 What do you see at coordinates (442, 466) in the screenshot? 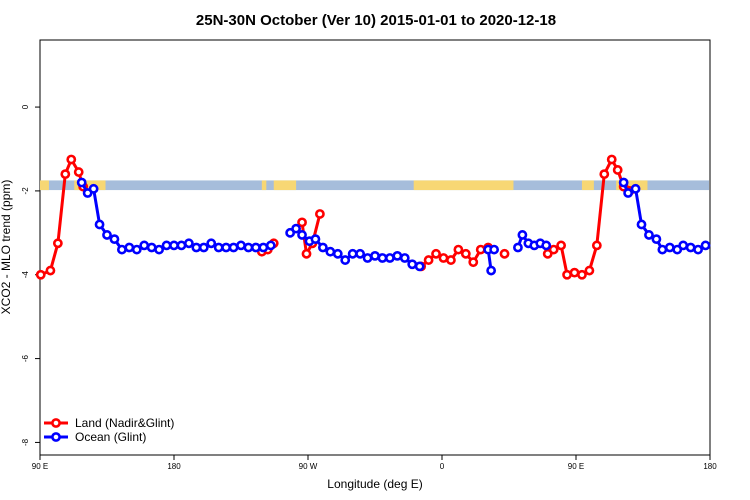
I see `x-tick-label: 0` at bounding box center [442, 466].